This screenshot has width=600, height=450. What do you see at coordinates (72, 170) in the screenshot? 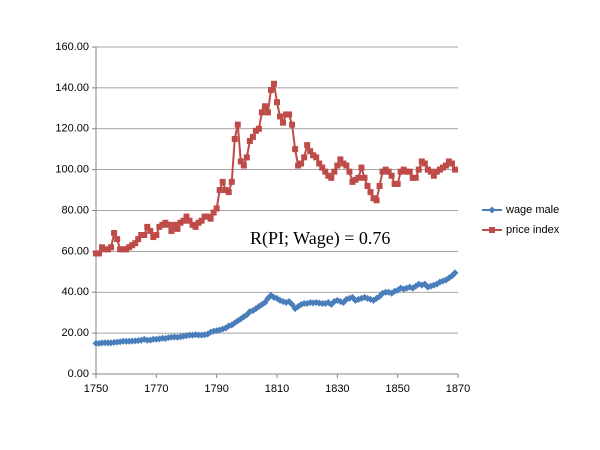
I see `y-tick-label: 100.00` at bounding box center [72, 170].